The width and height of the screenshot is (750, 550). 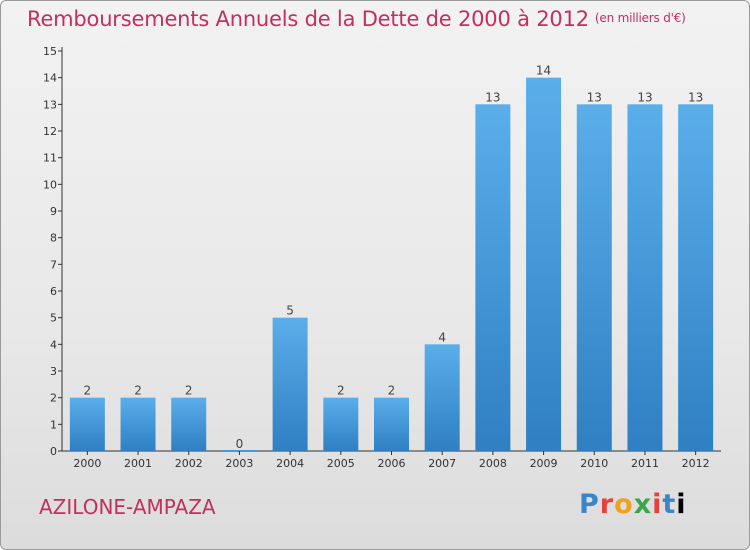 What do you see at coordinates (189, 463) in the screenshot?
I see `x-tick-label: 2002` at bounding box center [189, 463].